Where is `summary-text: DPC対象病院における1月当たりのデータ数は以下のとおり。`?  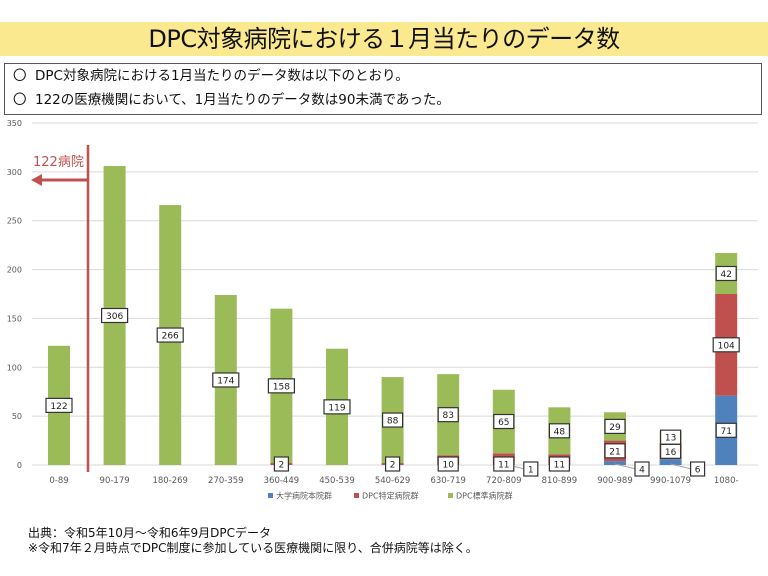 summary-text: DPC対象病院における1月当たりのデータ数は以下のとおり。 is located at coordinates (222, 76).